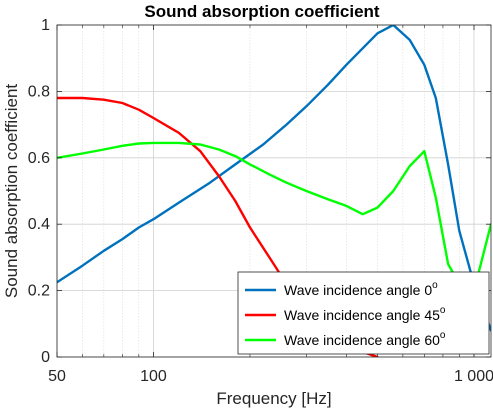 The width and height of the screenshot is (493, 414). I want to click on legend-label-3: Wave incidence angle 60o, so click(365, 339).